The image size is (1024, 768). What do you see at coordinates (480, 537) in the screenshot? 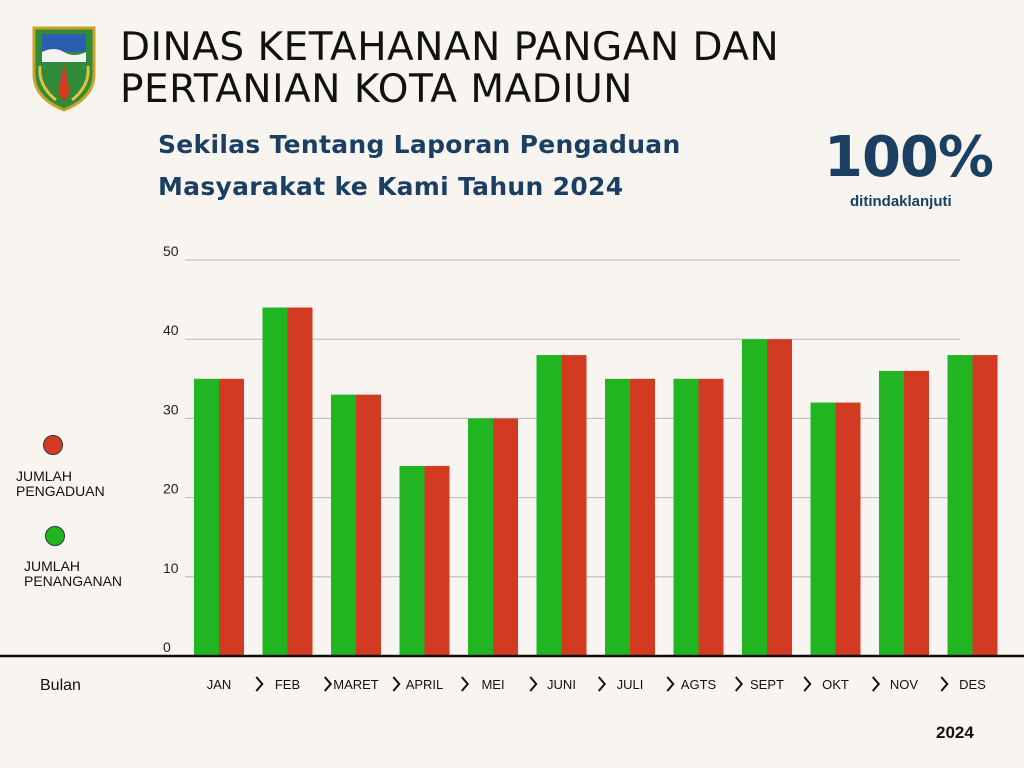
I see `bar-handled-mei` at bounding box center [480, 537].